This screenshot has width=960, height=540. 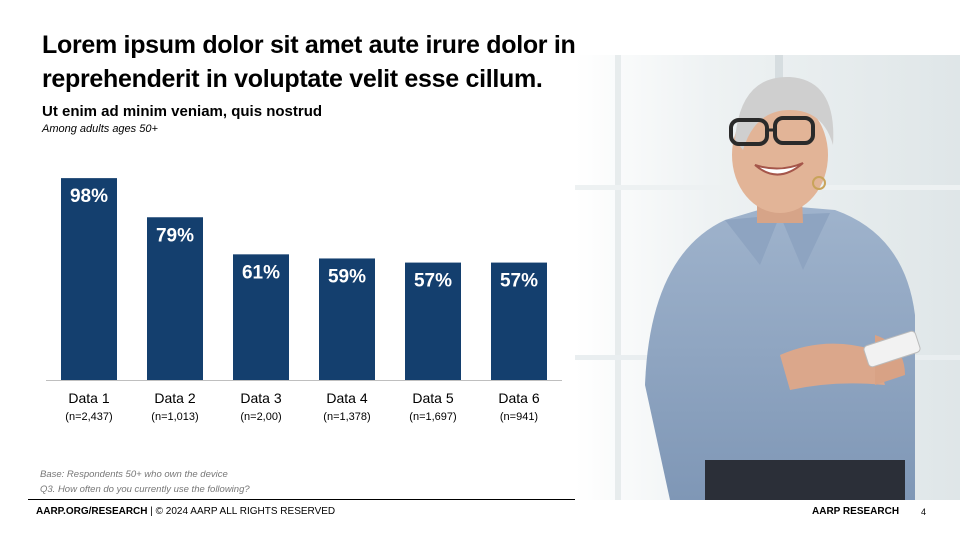 I want to click on chart-note: Among adults ages 50+, so click(x=100, y=129).